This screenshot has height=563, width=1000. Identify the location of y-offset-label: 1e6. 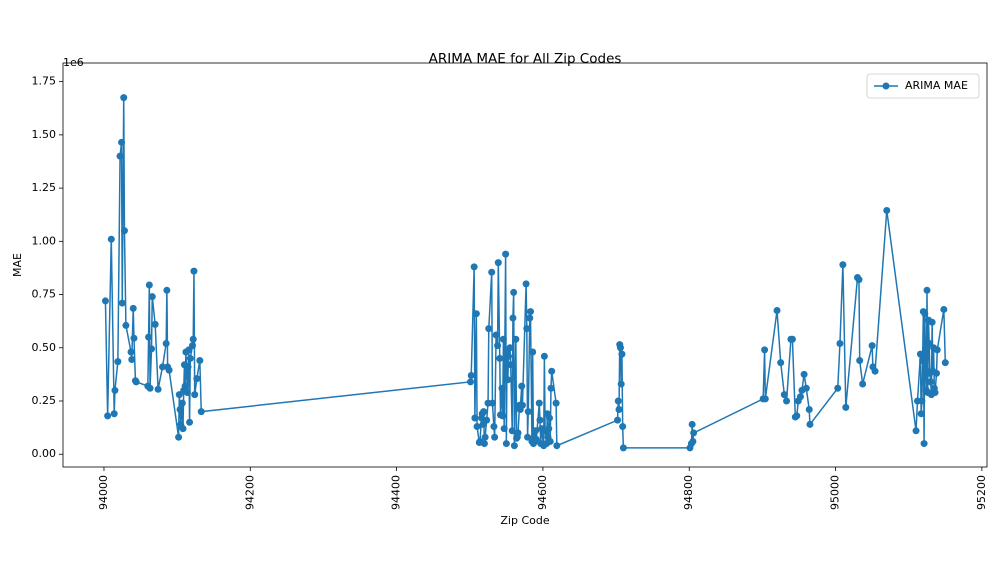
(73, 62).